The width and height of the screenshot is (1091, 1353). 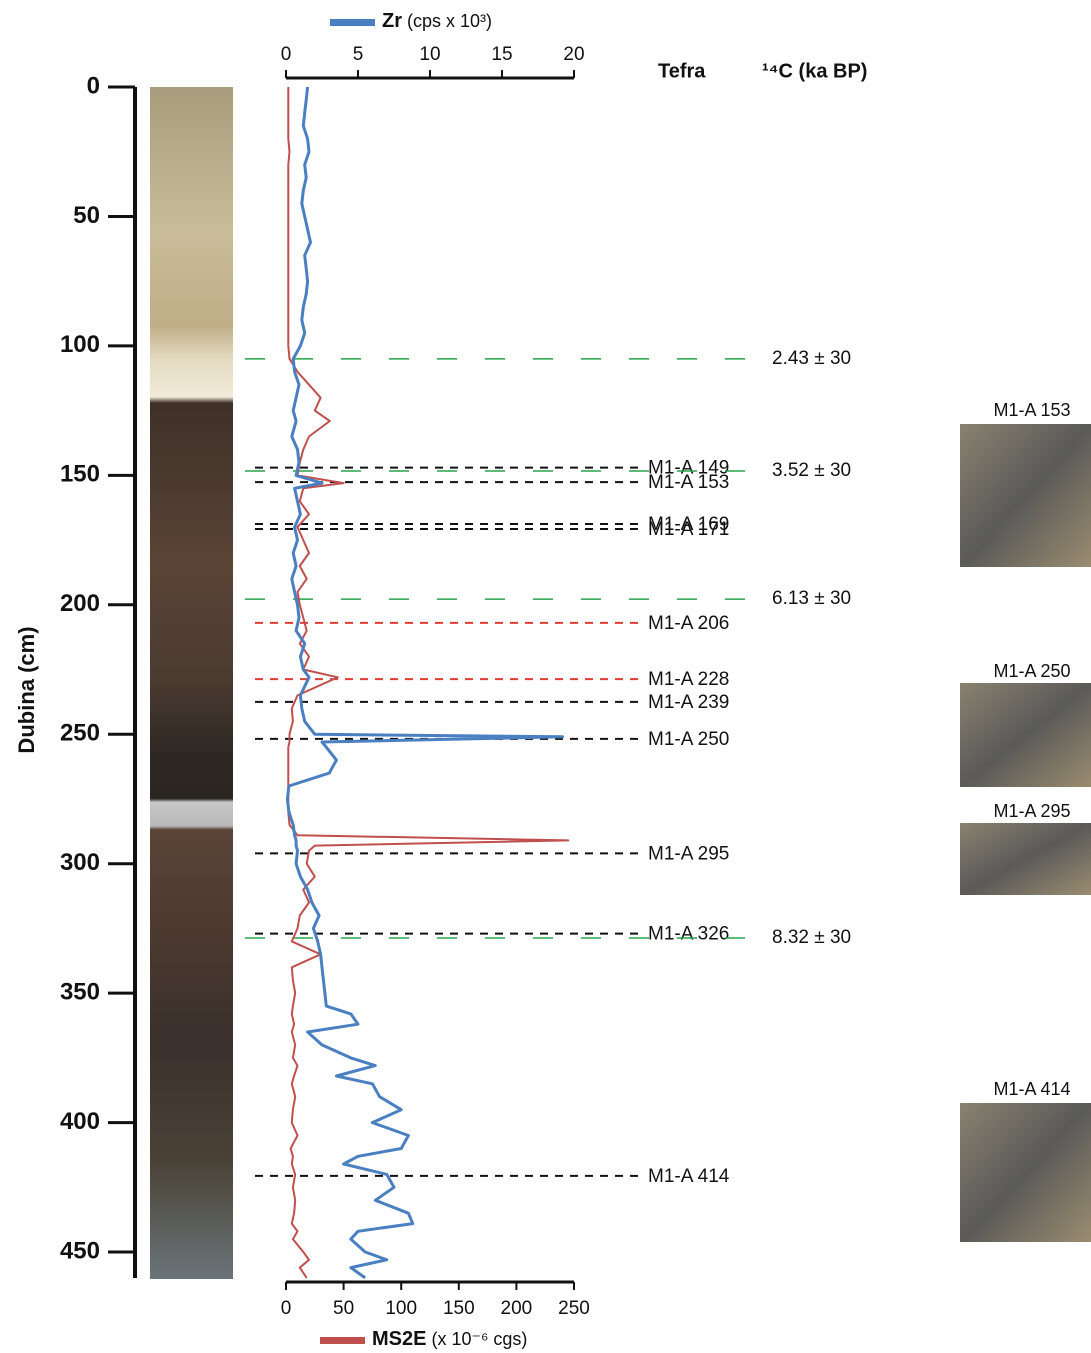 What do you see at coordinates (80, 603) in the screenshot?
I see `y-tick-label: 200` at bounding box center [80, 603].